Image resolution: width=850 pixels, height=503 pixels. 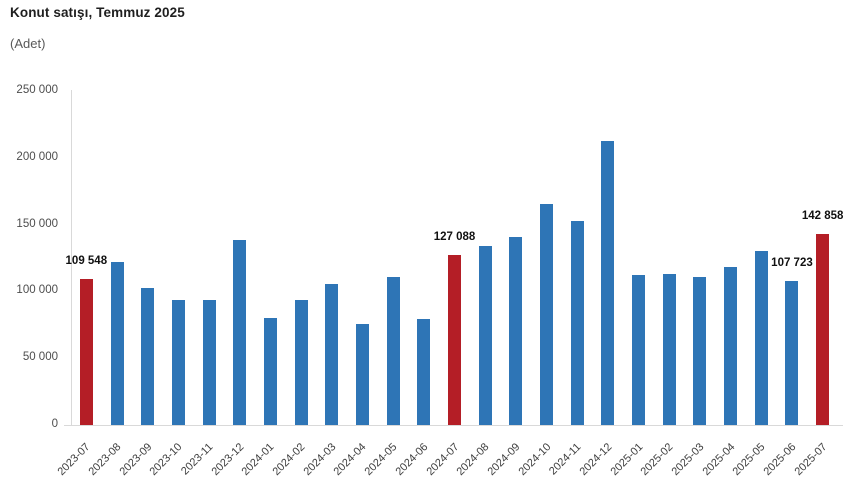 I want to click on y-tick-label: 200 000, so click(x=37, y=156).